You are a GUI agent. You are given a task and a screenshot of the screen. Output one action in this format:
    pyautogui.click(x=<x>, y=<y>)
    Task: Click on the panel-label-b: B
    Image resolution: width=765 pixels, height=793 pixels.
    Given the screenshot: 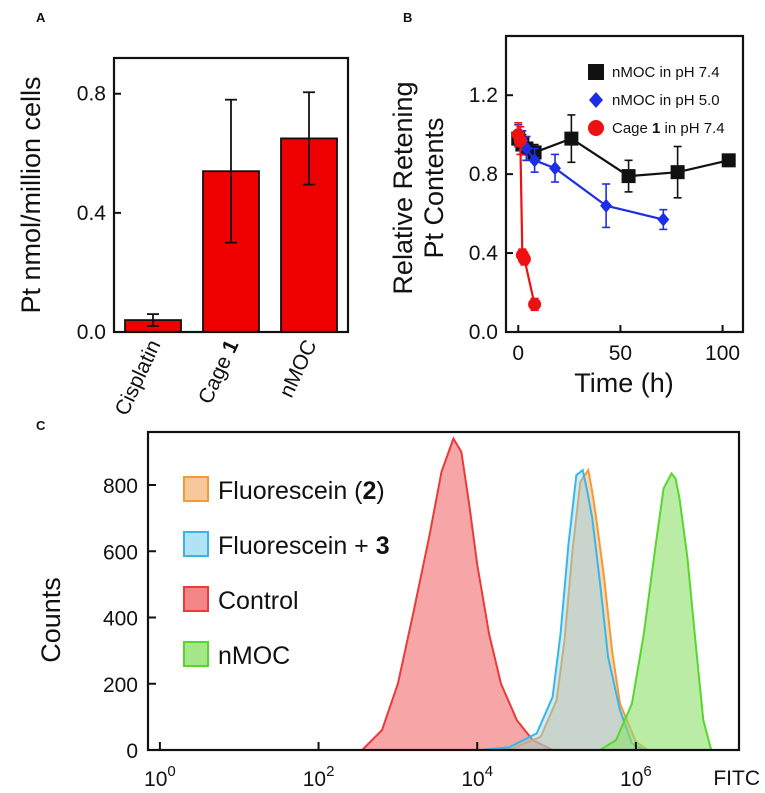 What is the action you would take?
    pyautogui.click(x=407, y=17)
    